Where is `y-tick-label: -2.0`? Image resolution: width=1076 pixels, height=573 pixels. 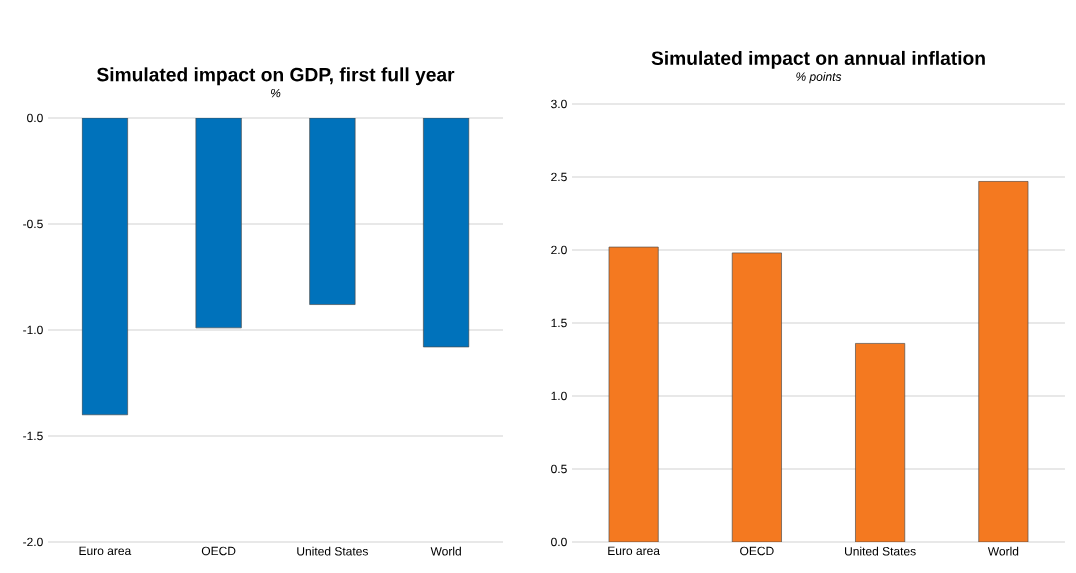
y-tick-label: -2.0 is located at coordinates (33, 542).